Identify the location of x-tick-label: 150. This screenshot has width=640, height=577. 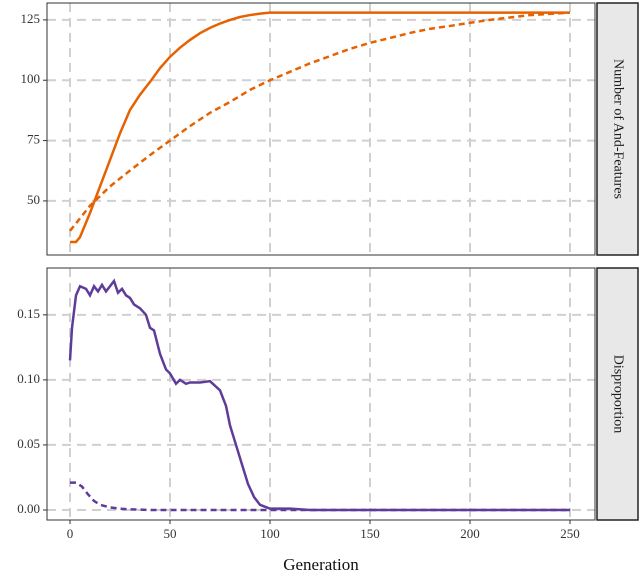
(370, 533).